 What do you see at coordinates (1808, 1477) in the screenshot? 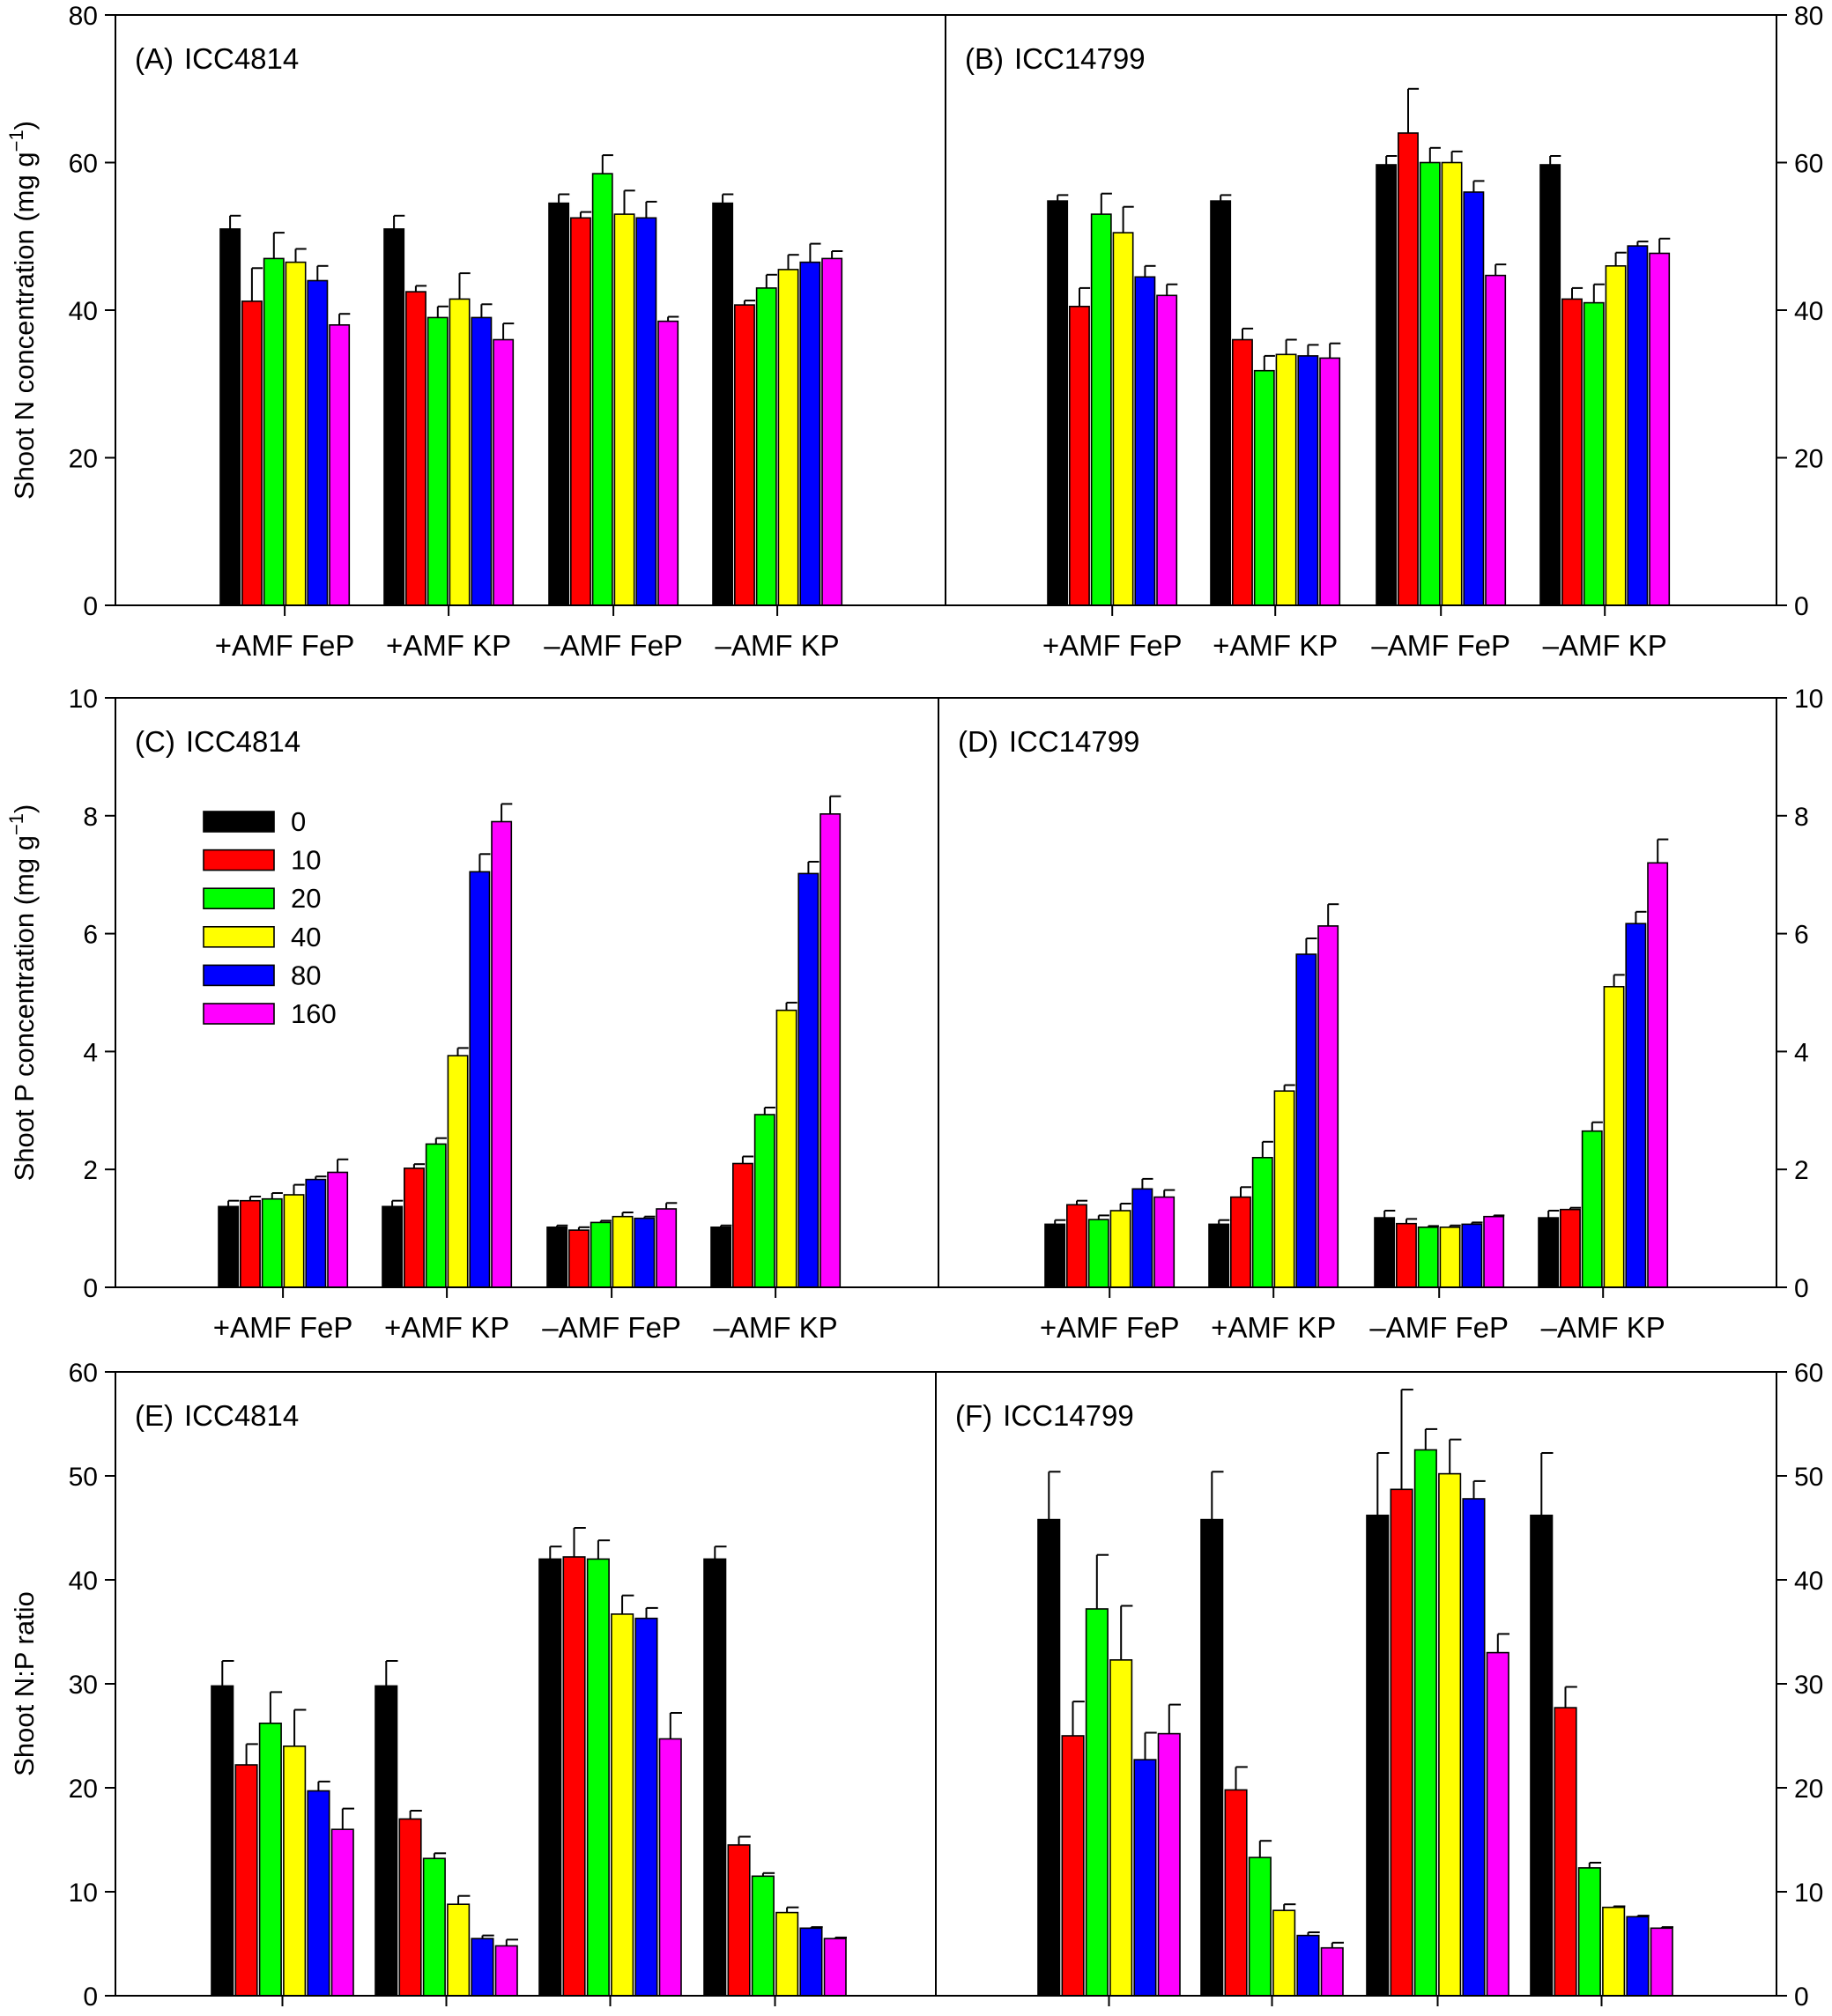
I see `y-tick-label: 50` at bounding box center [1808, 1477].